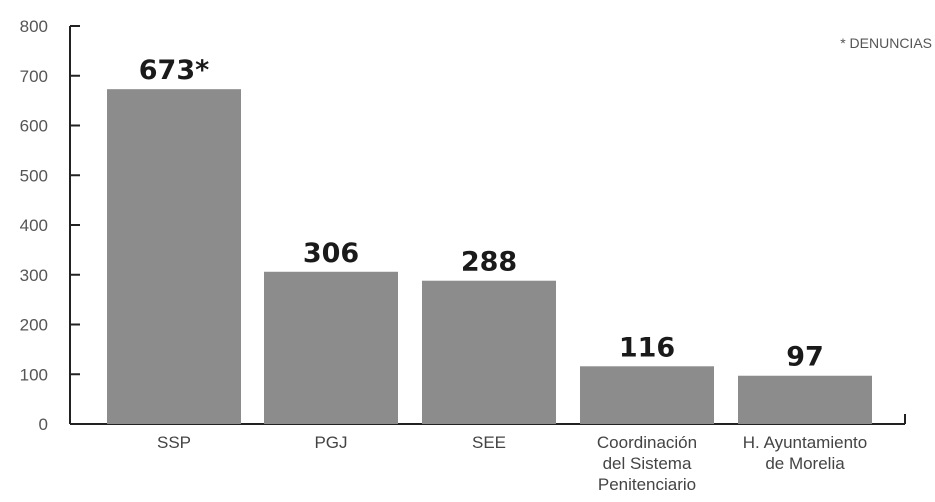  What do you see at coordinates (34, 225) in the screenshot?
I see `y-tick-label: 400` at bounding box center [34, 225].